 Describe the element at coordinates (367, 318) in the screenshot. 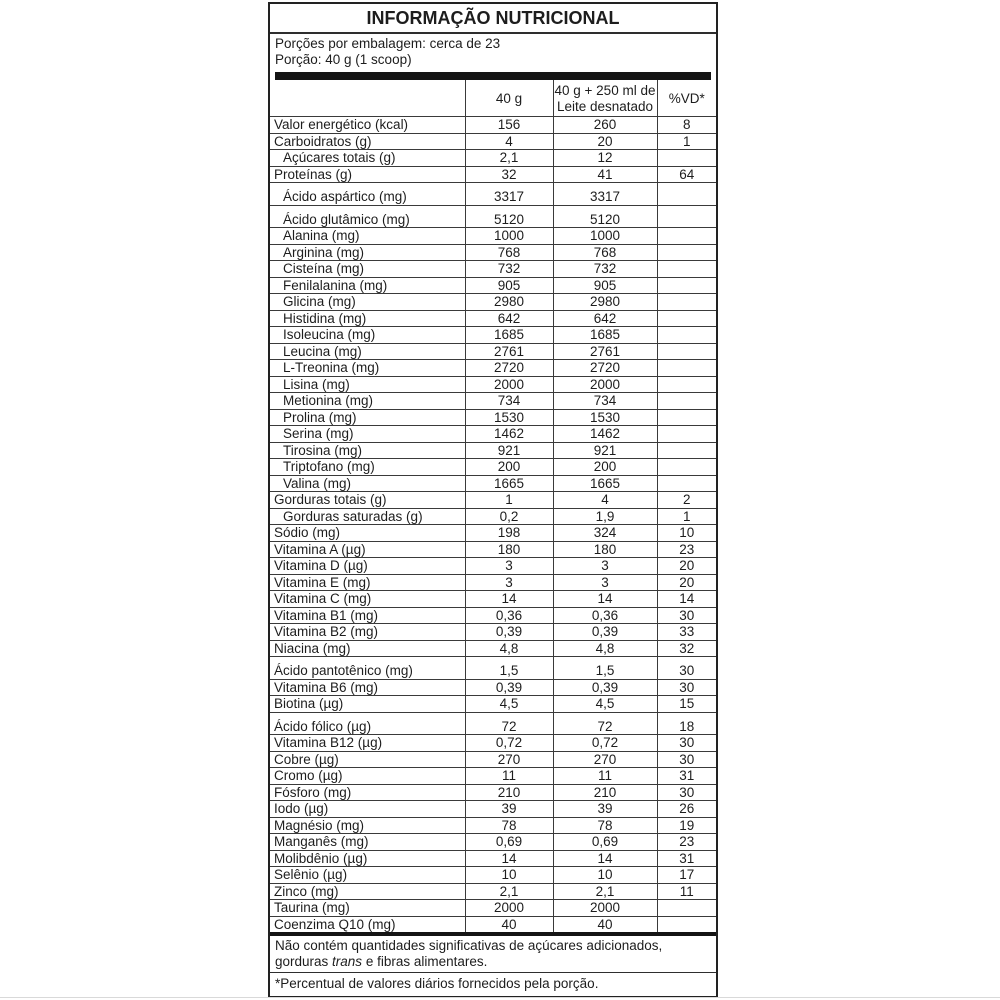

I see `nutrient-name: Histidina (mg)` at that location.